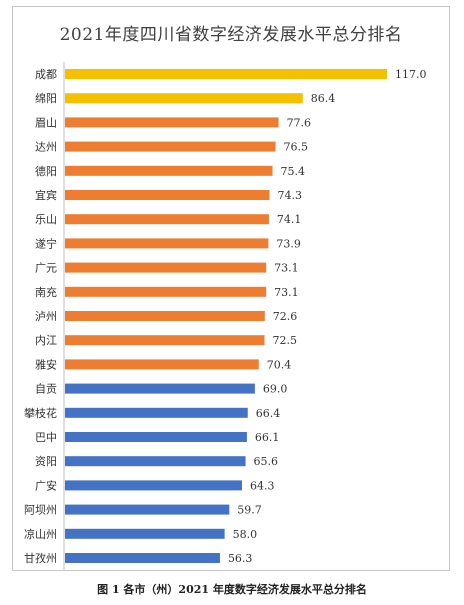 The width and height of the screenshot is (464, 605). I want to click on value-label: 74.1, so click(289, 219).